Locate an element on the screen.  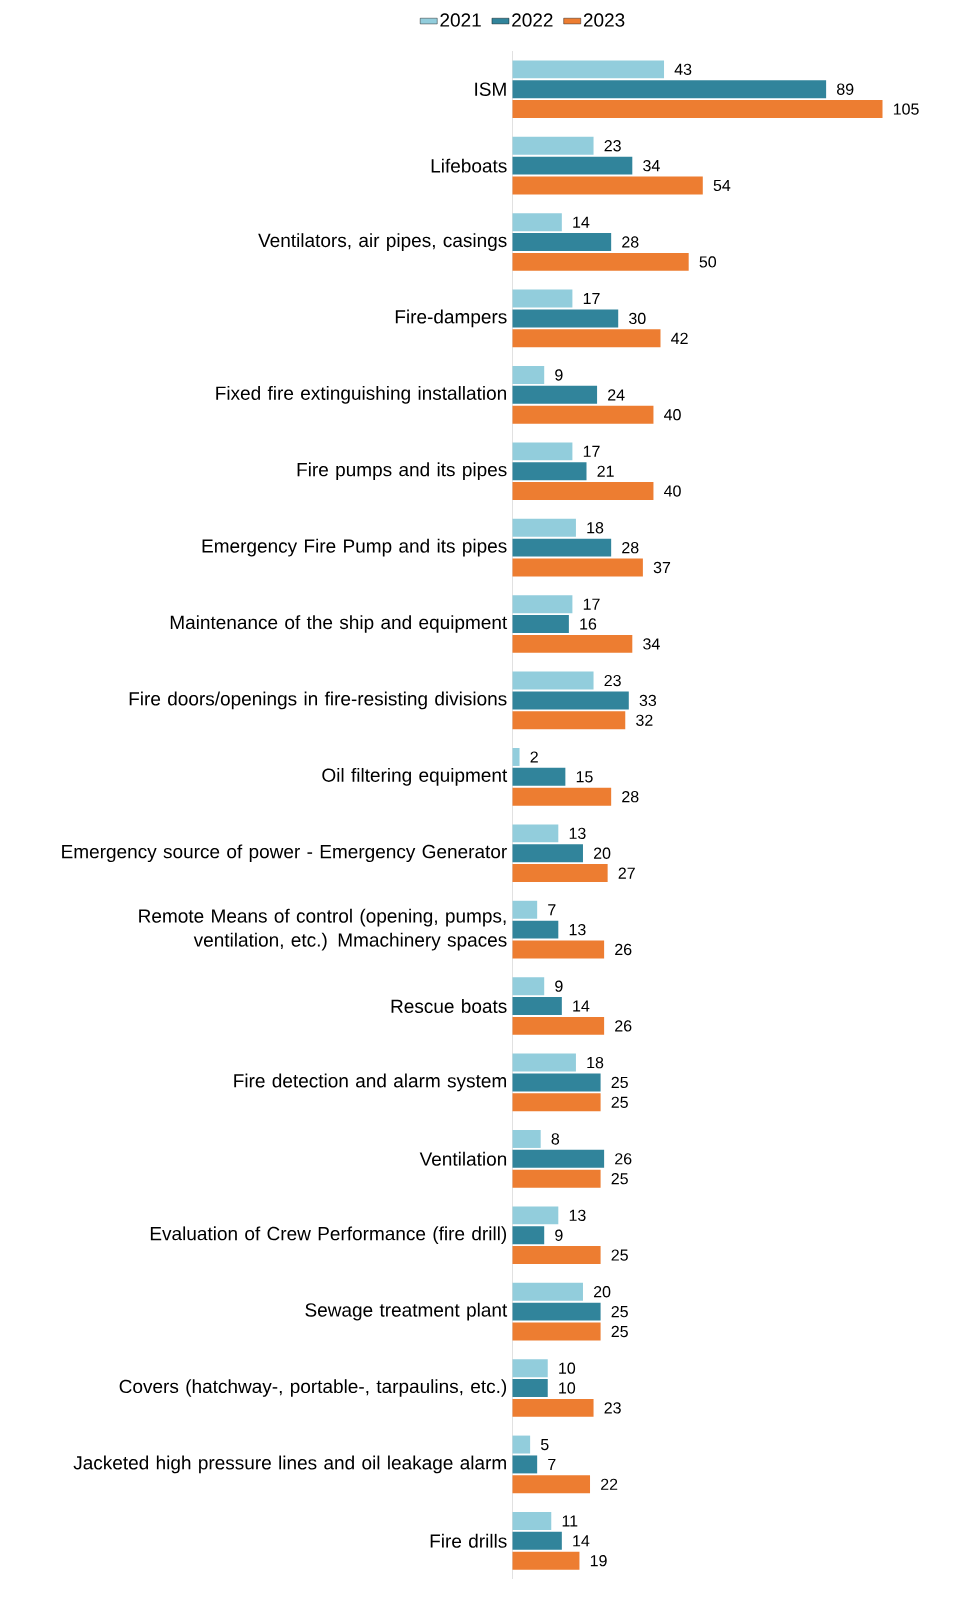
data-label: 30 is located at coordinates (637, 318).